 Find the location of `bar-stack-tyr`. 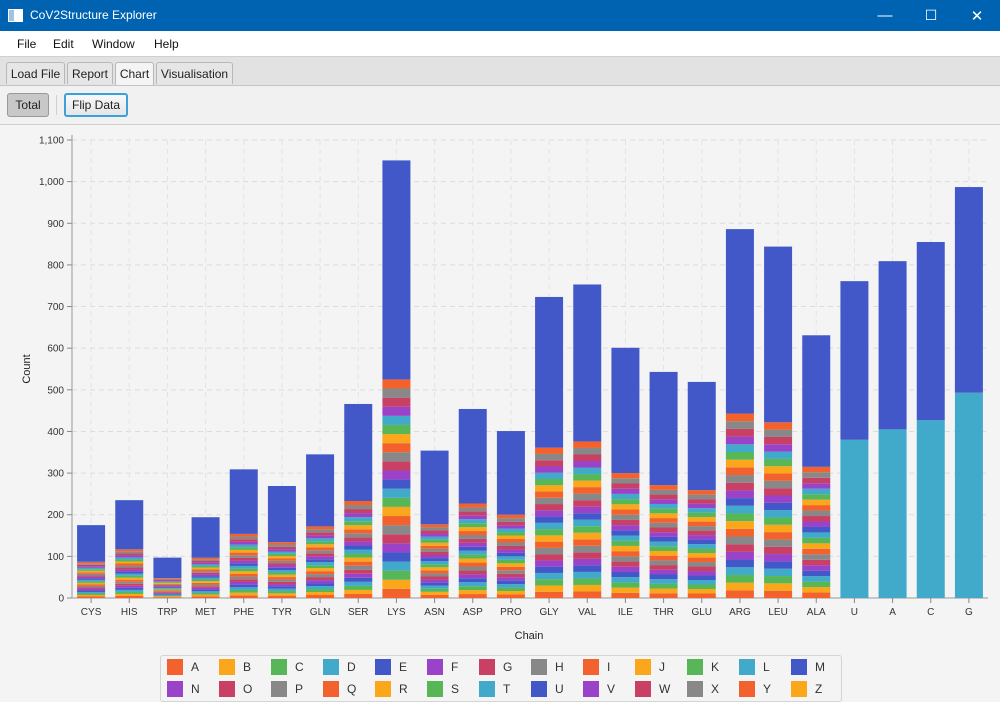

bar-stack-tyr is located at coordinates (281, 541).